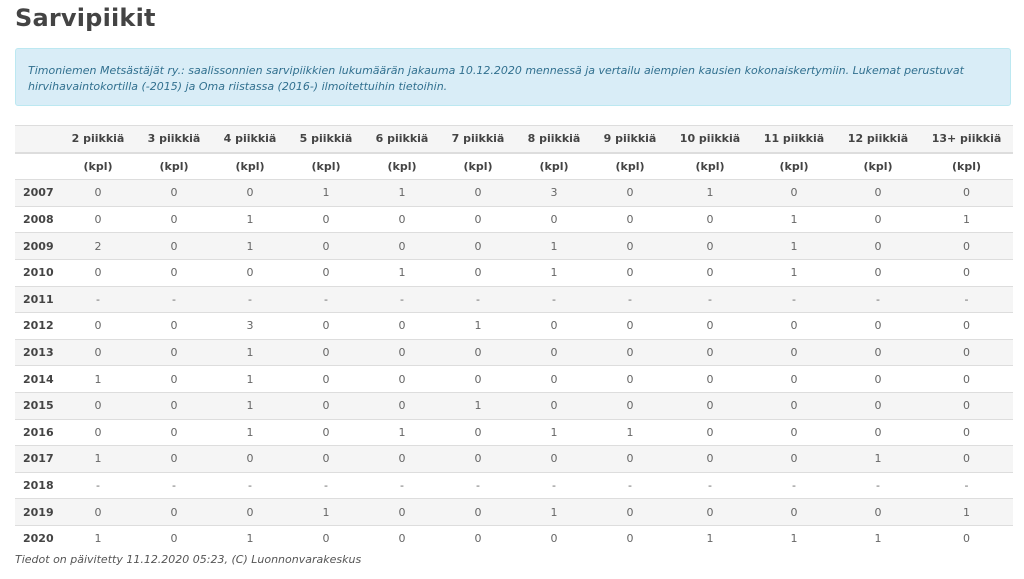 This screenshot has height=579, width=1024. Describe the element at coordinates (478, 139) in the screenshot. I see `column-header: 7 piikkiä` at that location.